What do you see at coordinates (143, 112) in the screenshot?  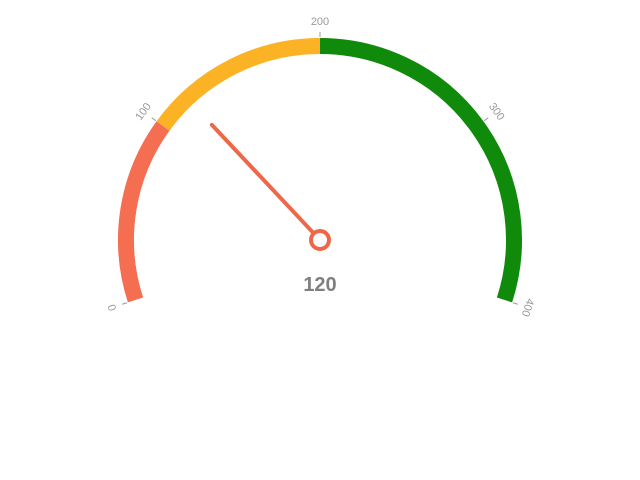 I see `gauge-tick-label-1: 100` at bounding box center [143, 112].